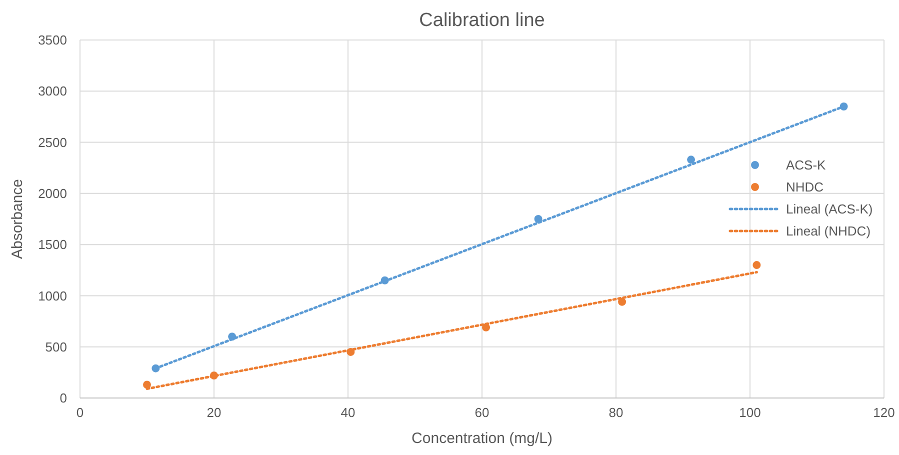 This screenshot has height=455, width=899. What do you see at coordinates (52, 296) in the screenshot?
I see `y-tick-label: 1000` at bounding box center [52, 296].